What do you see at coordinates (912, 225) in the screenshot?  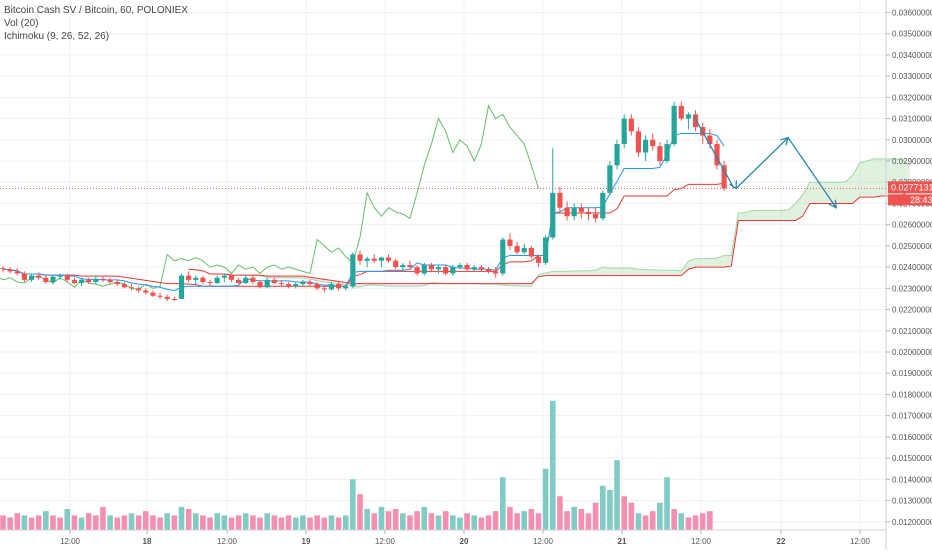 I see `price-tick-label: 0.02600000` at bounding box center [912, 225].